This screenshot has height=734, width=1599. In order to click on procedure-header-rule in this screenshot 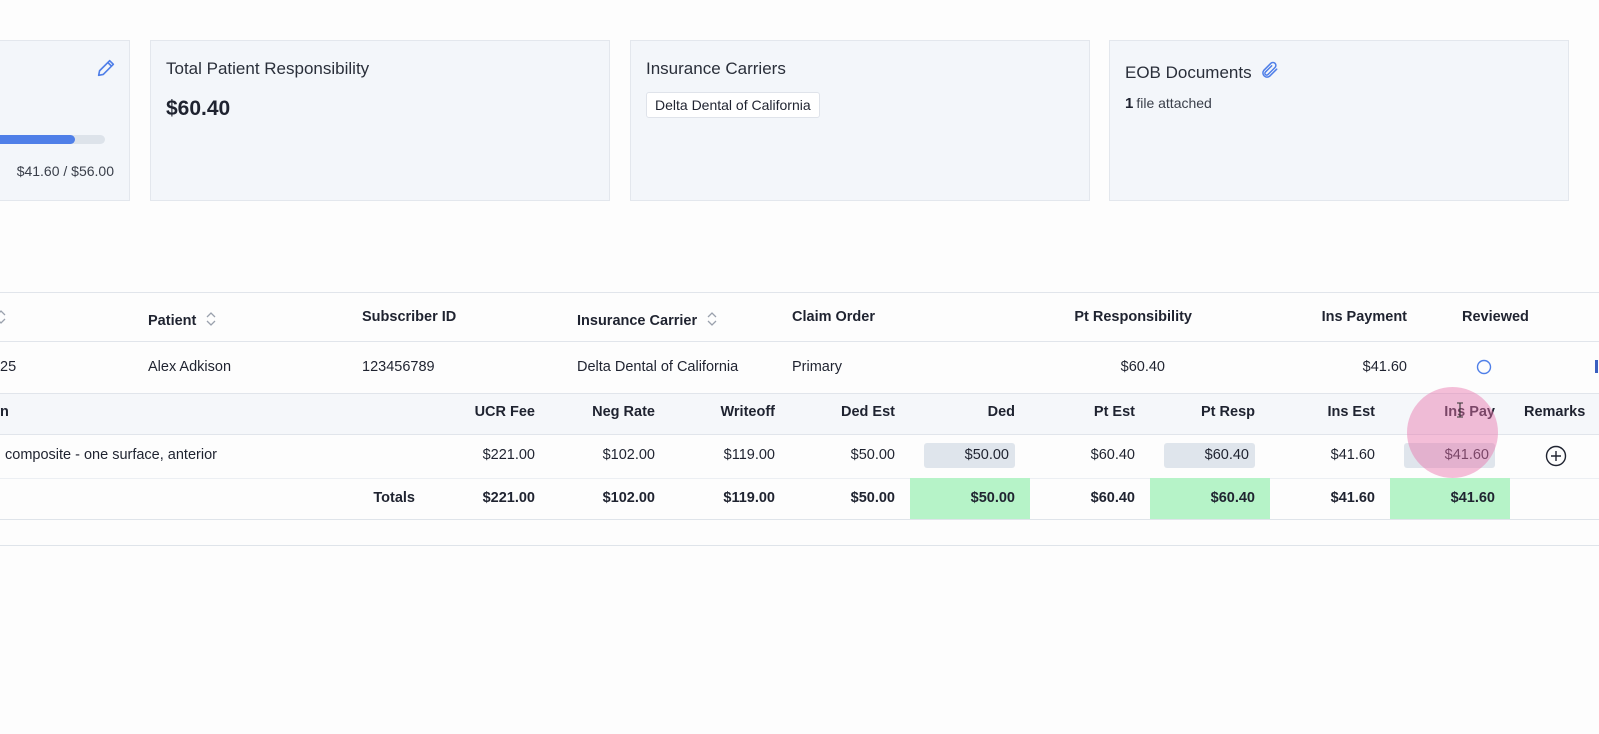, I will do `click(799, 434)`.